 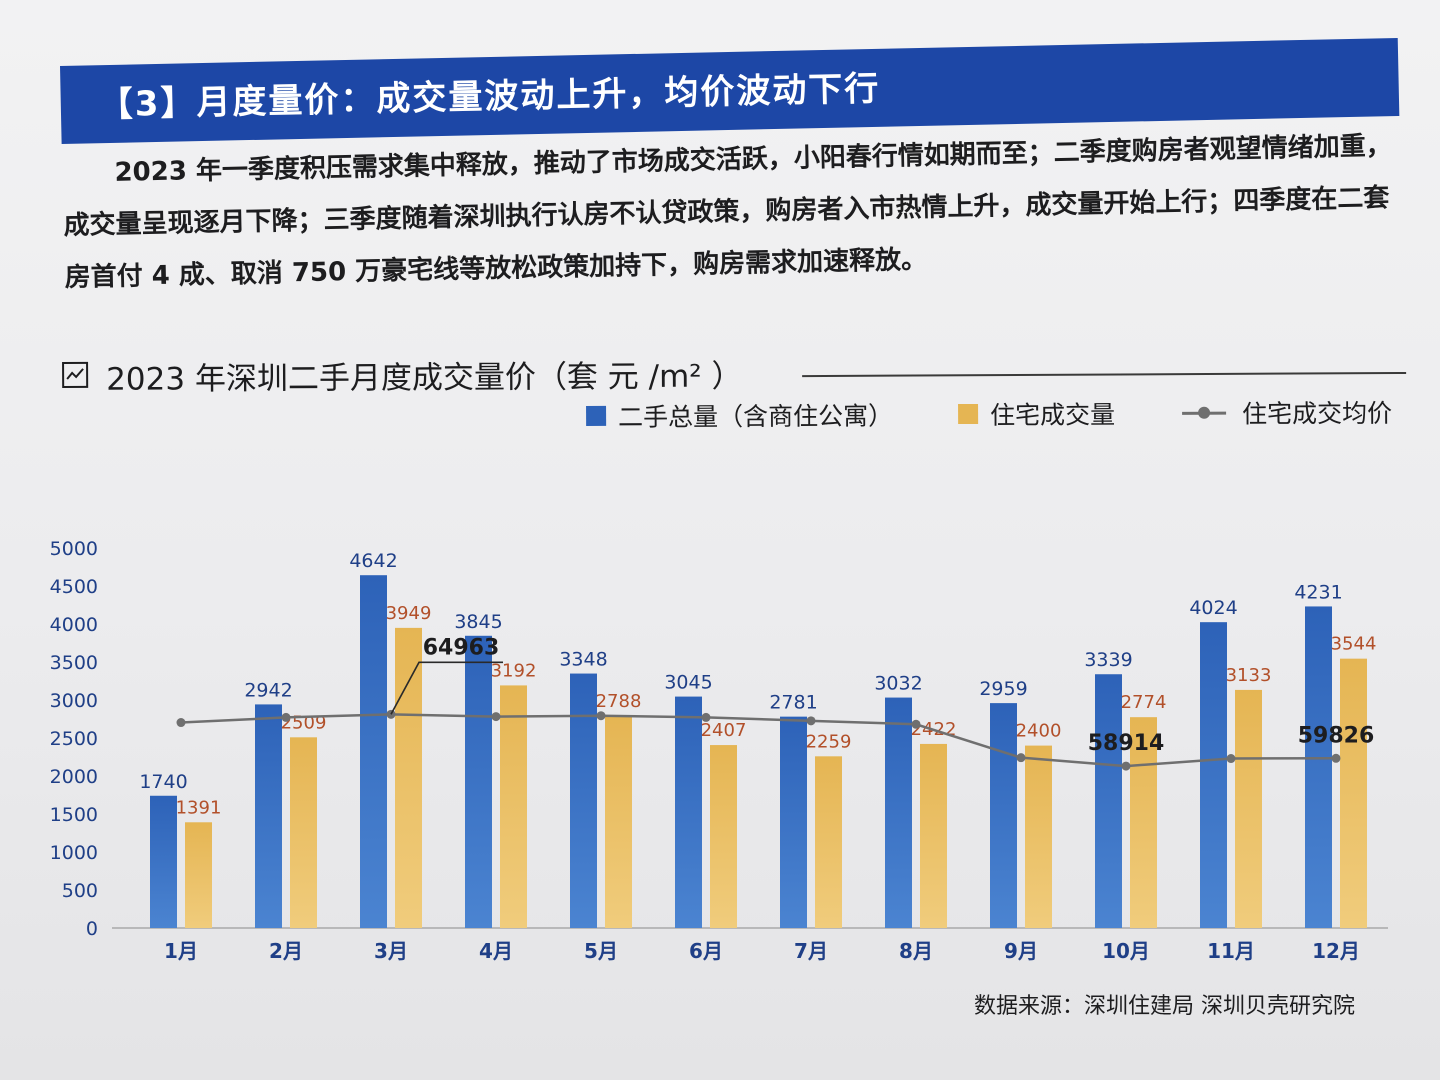 What do you see at coordinates (1126, 743) in the screenshot?
I see `price-callout-label: 58914` at bounding box center [1126, 743].